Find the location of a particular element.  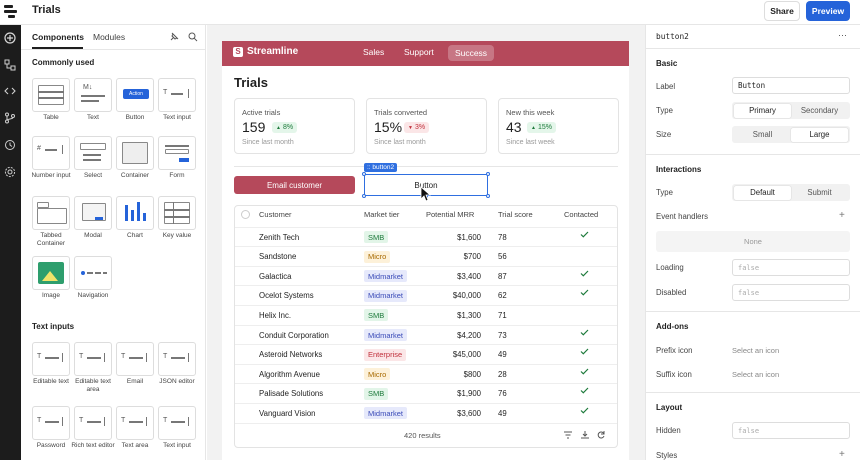

size-label: Size is located at coordinates (664, 134).